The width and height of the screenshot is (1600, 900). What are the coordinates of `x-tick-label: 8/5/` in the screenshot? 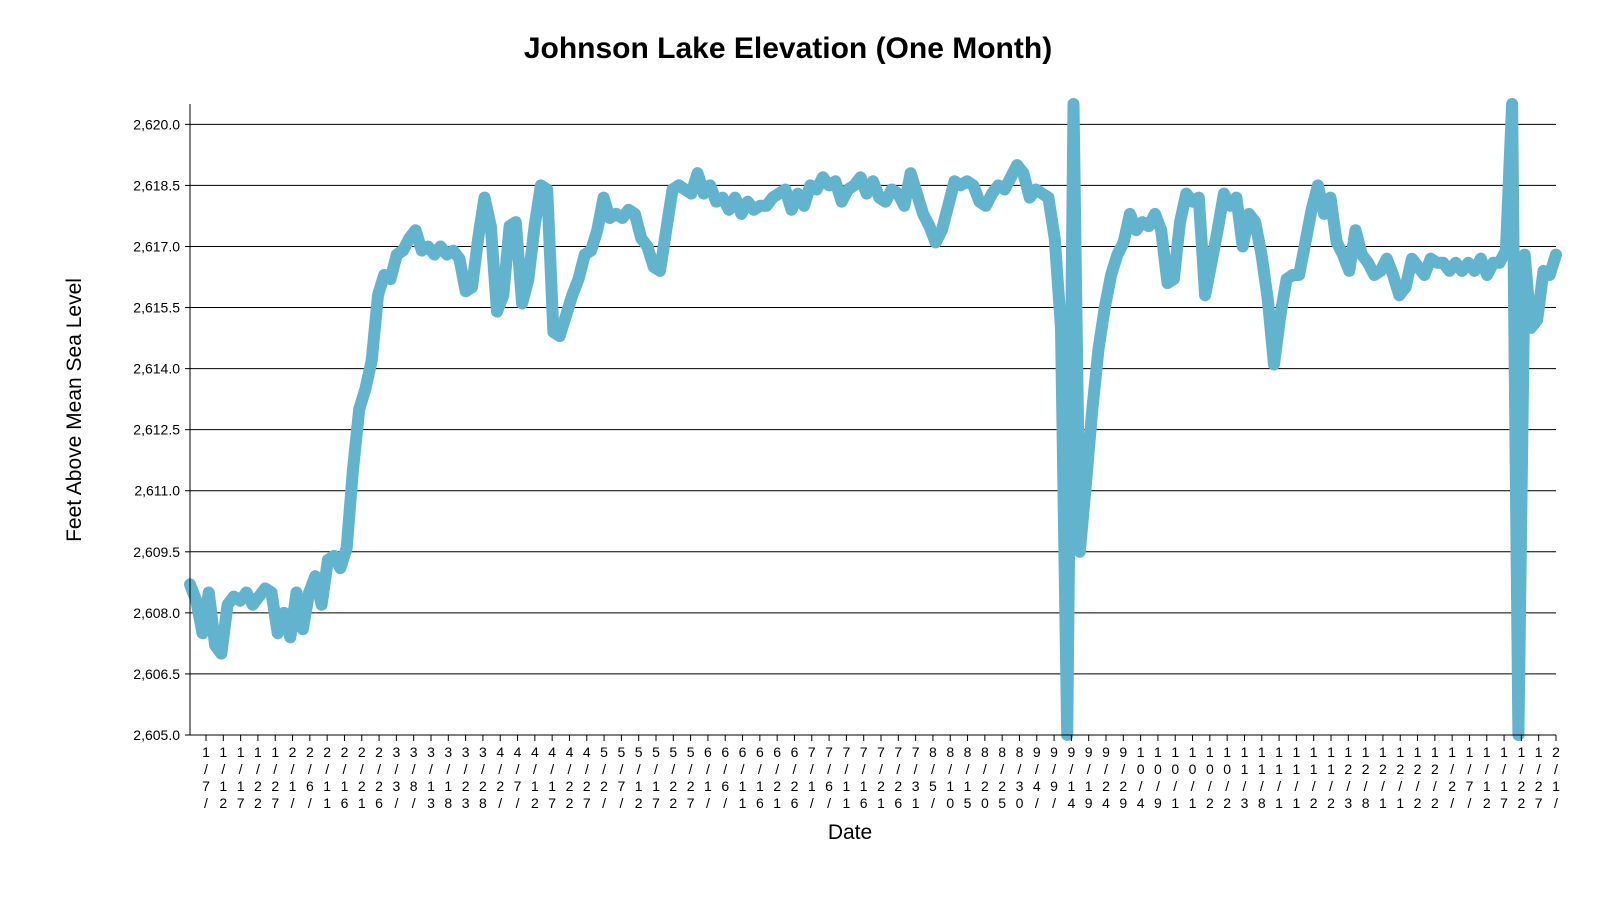 It's located at (933, 777).